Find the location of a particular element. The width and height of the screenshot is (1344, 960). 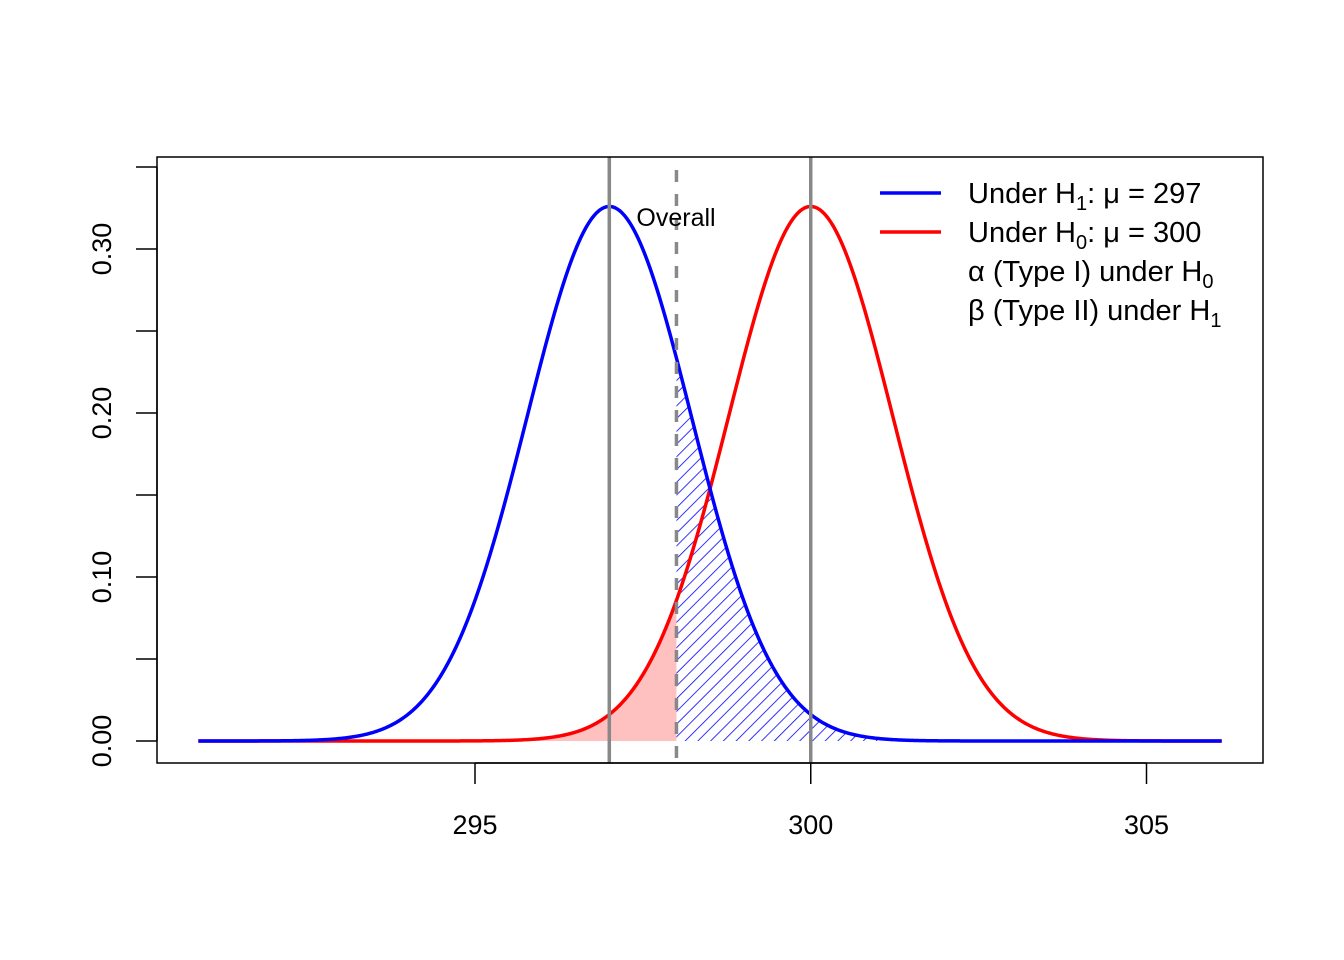

x-tick-label: 300 is located at coordinates (810, 825).